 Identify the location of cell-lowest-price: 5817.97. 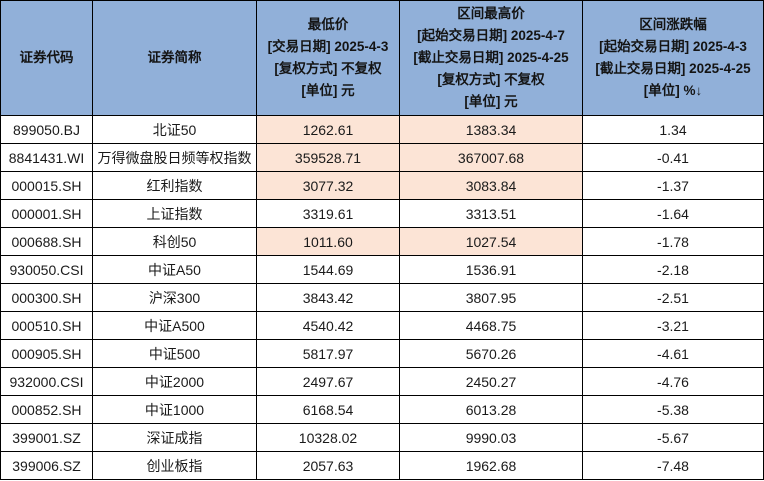
(328, 353).